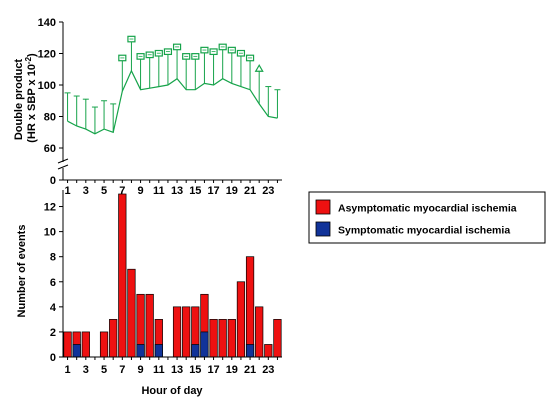  I want to click on legend-swatch-symptomatic, so click(323, 229).